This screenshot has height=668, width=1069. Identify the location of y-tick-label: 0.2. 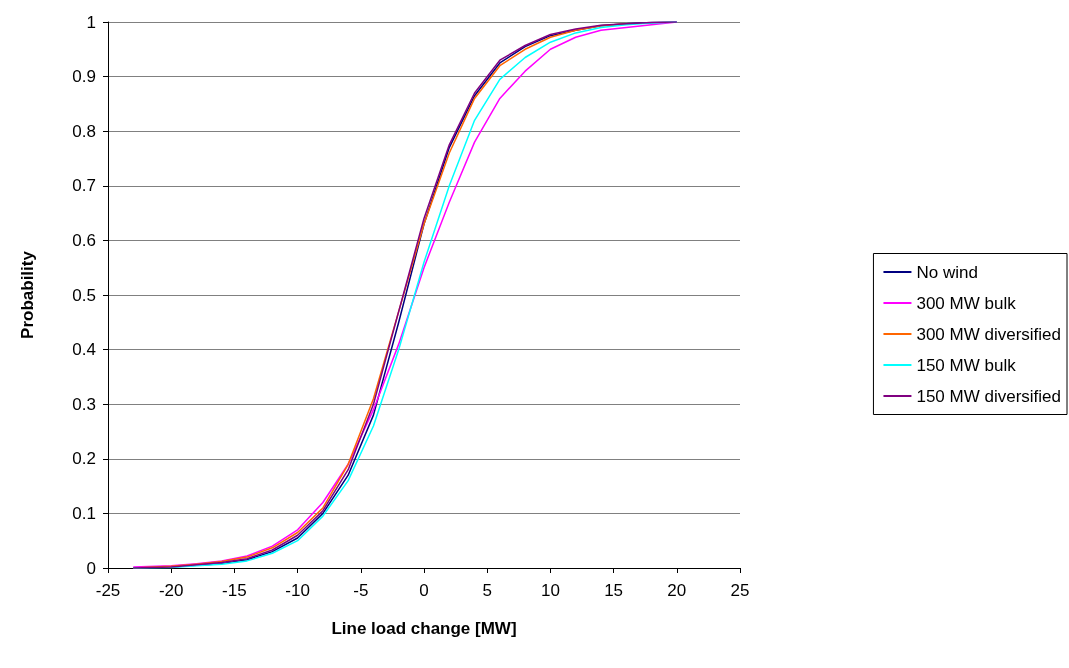
(84, 459).